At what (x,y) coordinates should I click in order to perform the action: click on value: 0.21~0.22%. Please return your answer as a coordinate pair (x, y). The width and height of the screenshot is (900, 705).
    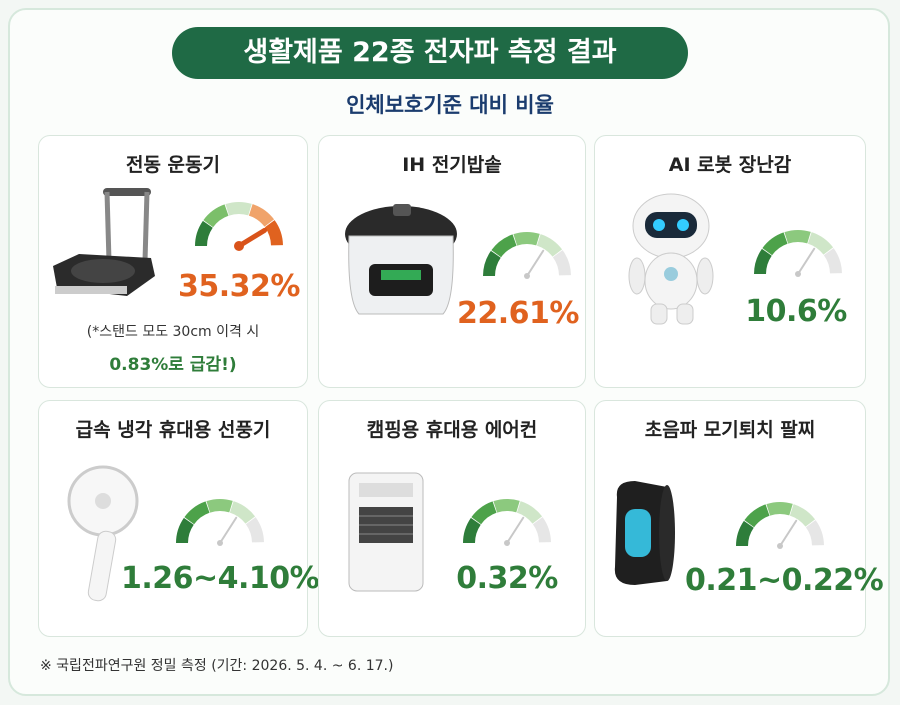
    Looking at the image, I should click on (784, 580).